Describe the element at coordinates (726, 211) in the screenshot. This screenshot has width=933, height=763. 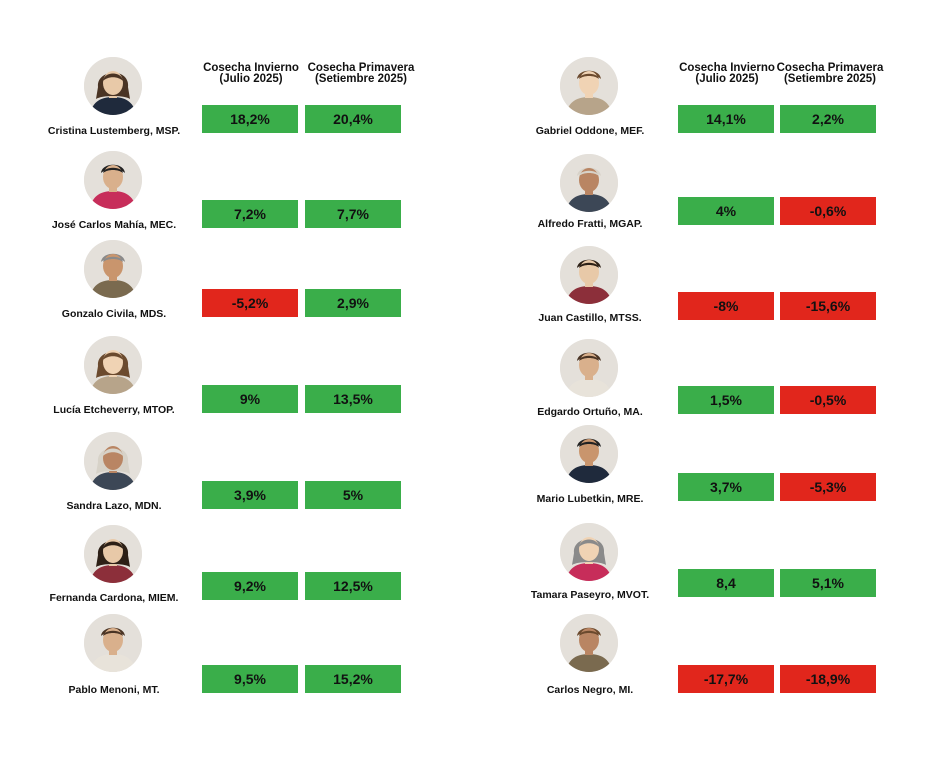
I see `value-cell-invierno: 4%` at that location.